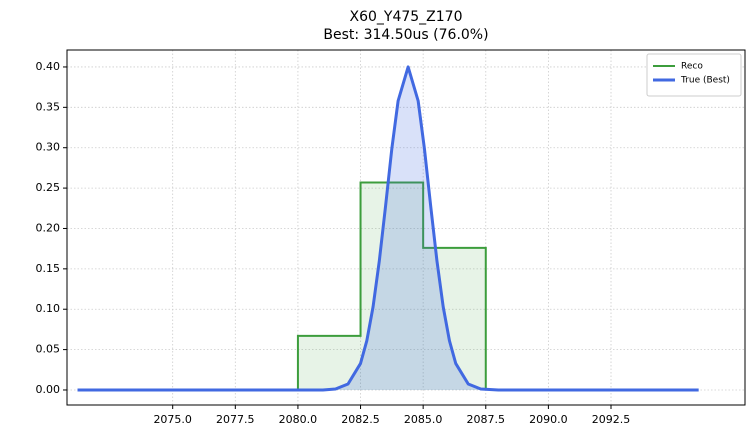 The height and width of the screenshot is (431, 750). Describe the element at coordinates (48, 308) in the screenshot. I see `y-tick-label: 0.10` at that location.